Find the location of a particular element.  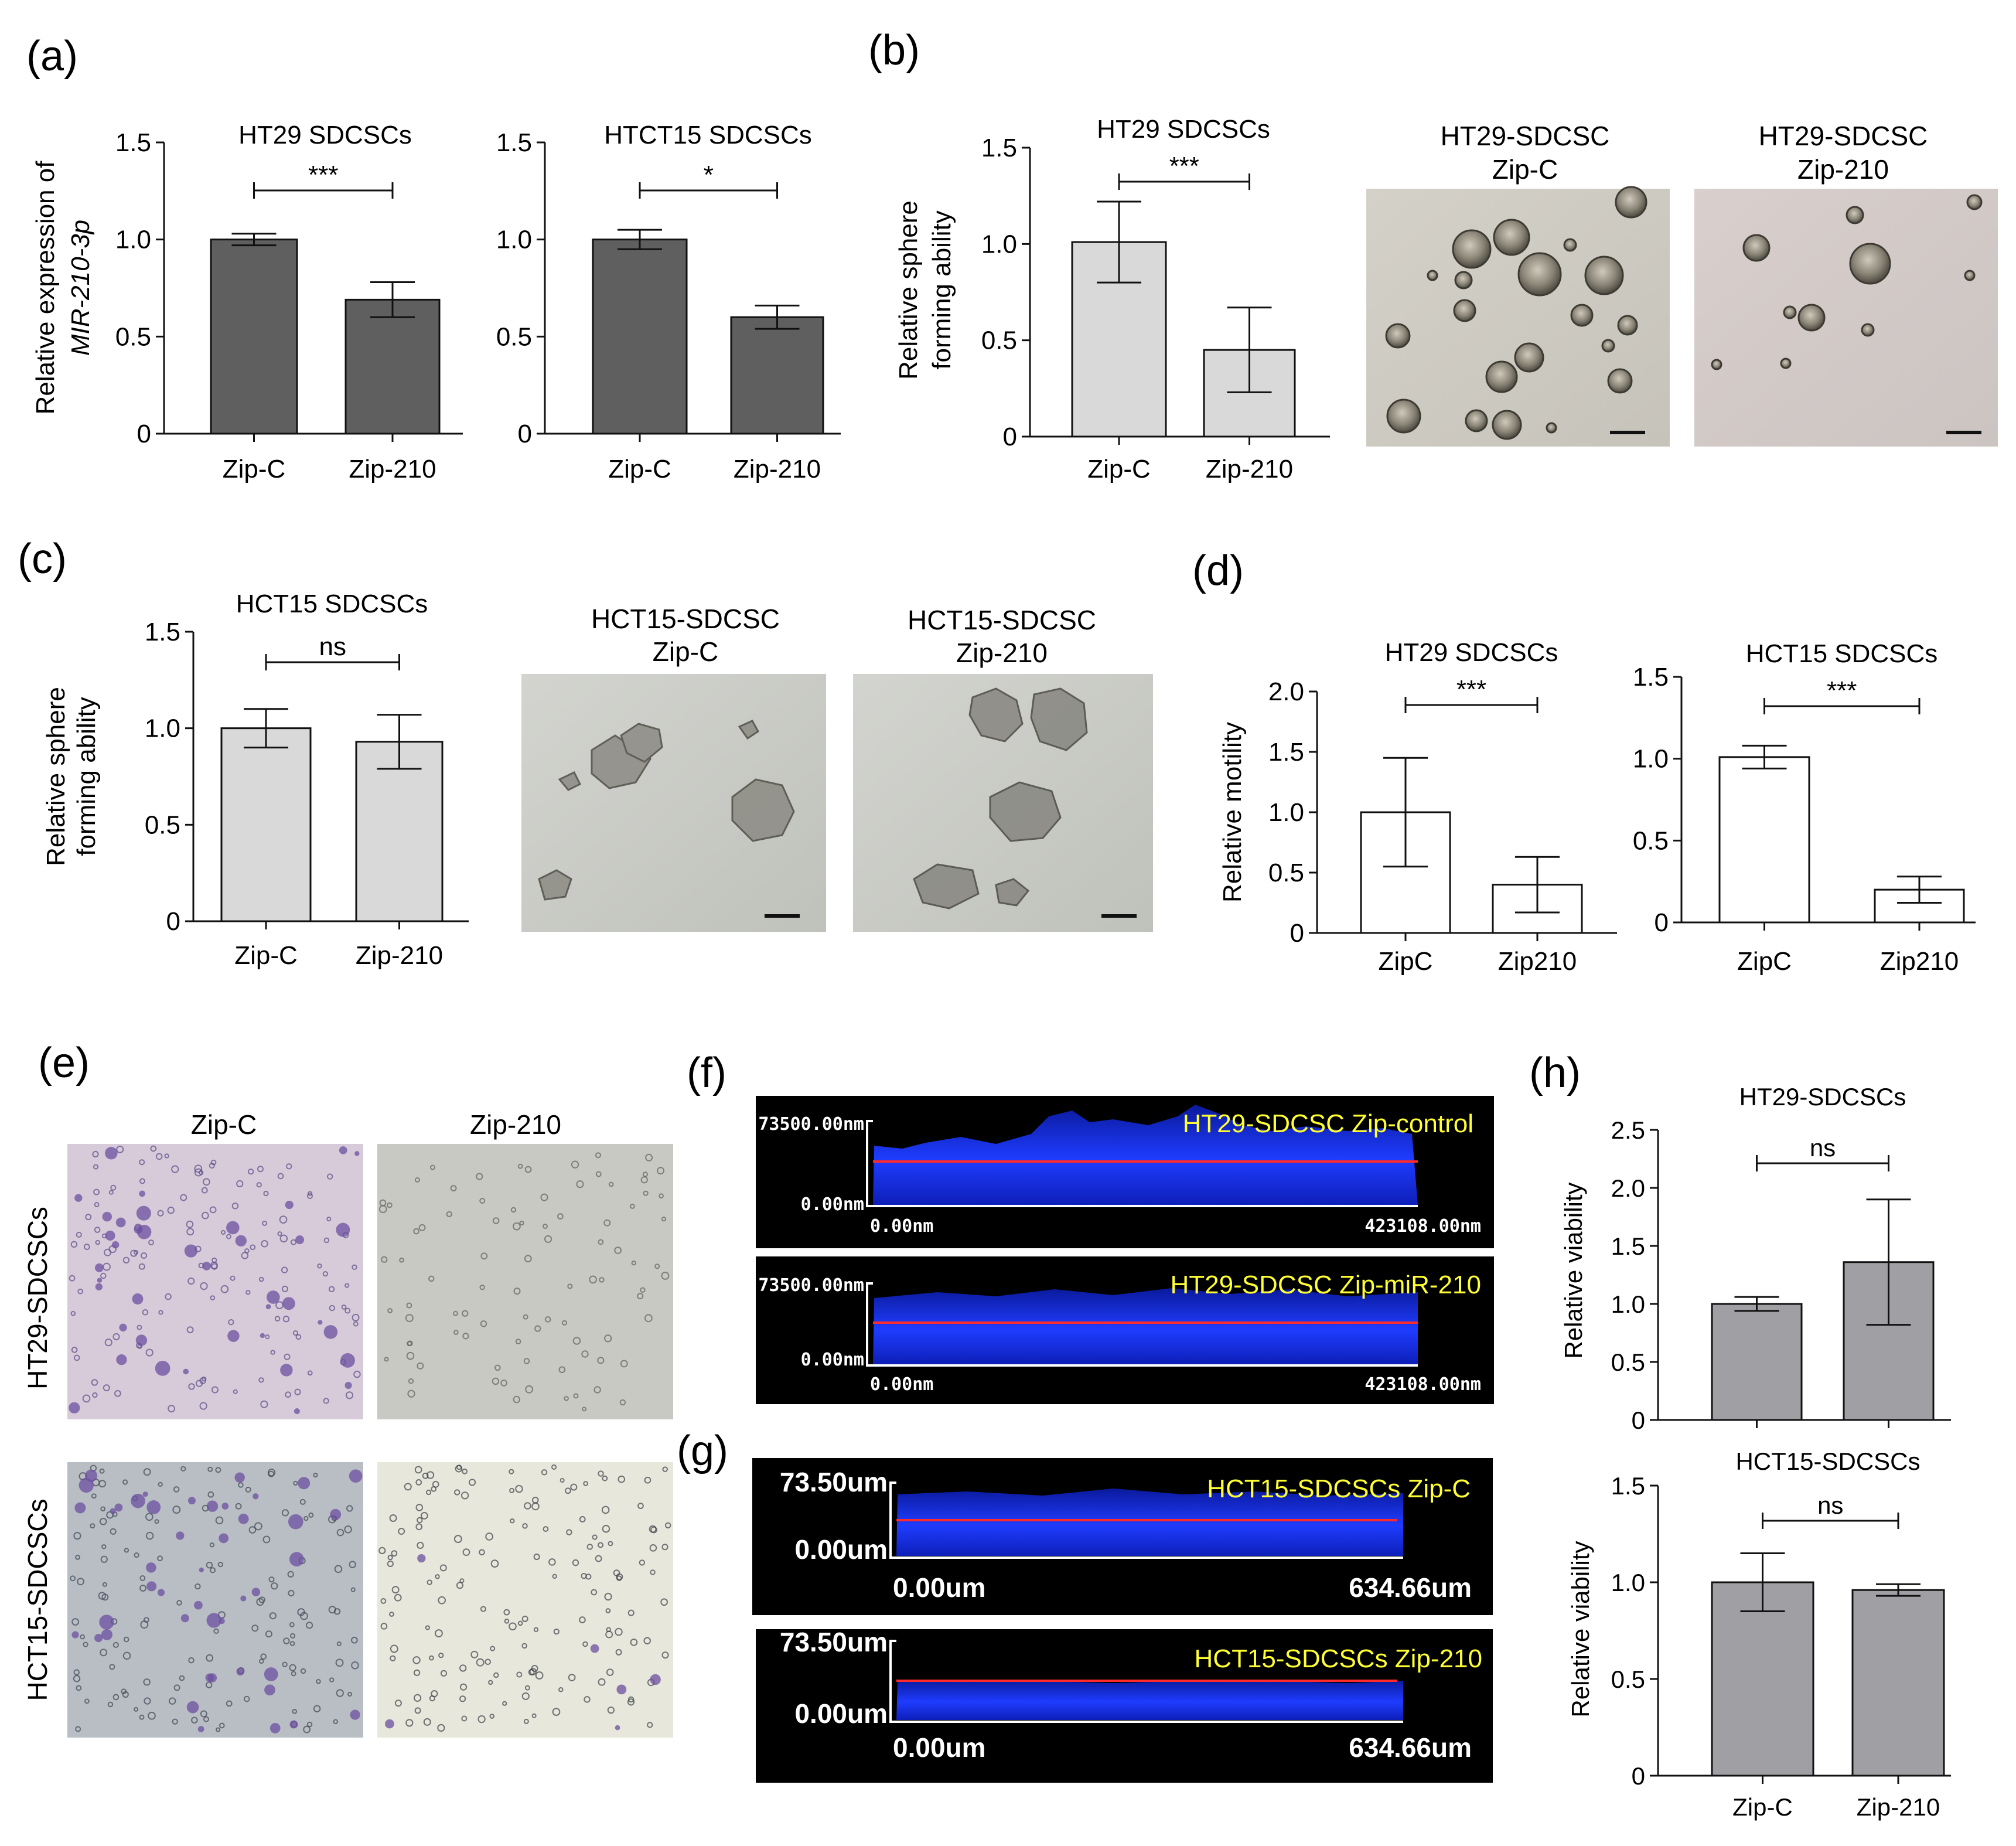

confocal-y-top: 73.50um is located at coordinates (834, 1482).